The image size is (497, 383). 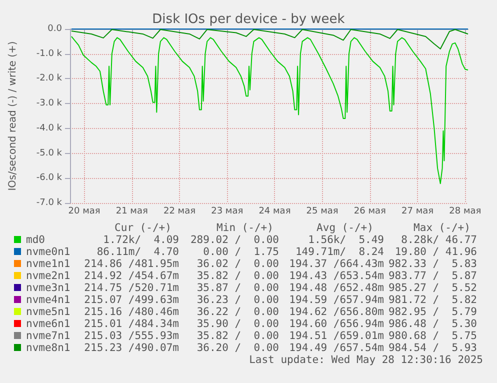 What do you see at coordinates (336, 324) in the screenshot?
I see `text: 194.60 /656.94m` at bounding box center [336, 324].